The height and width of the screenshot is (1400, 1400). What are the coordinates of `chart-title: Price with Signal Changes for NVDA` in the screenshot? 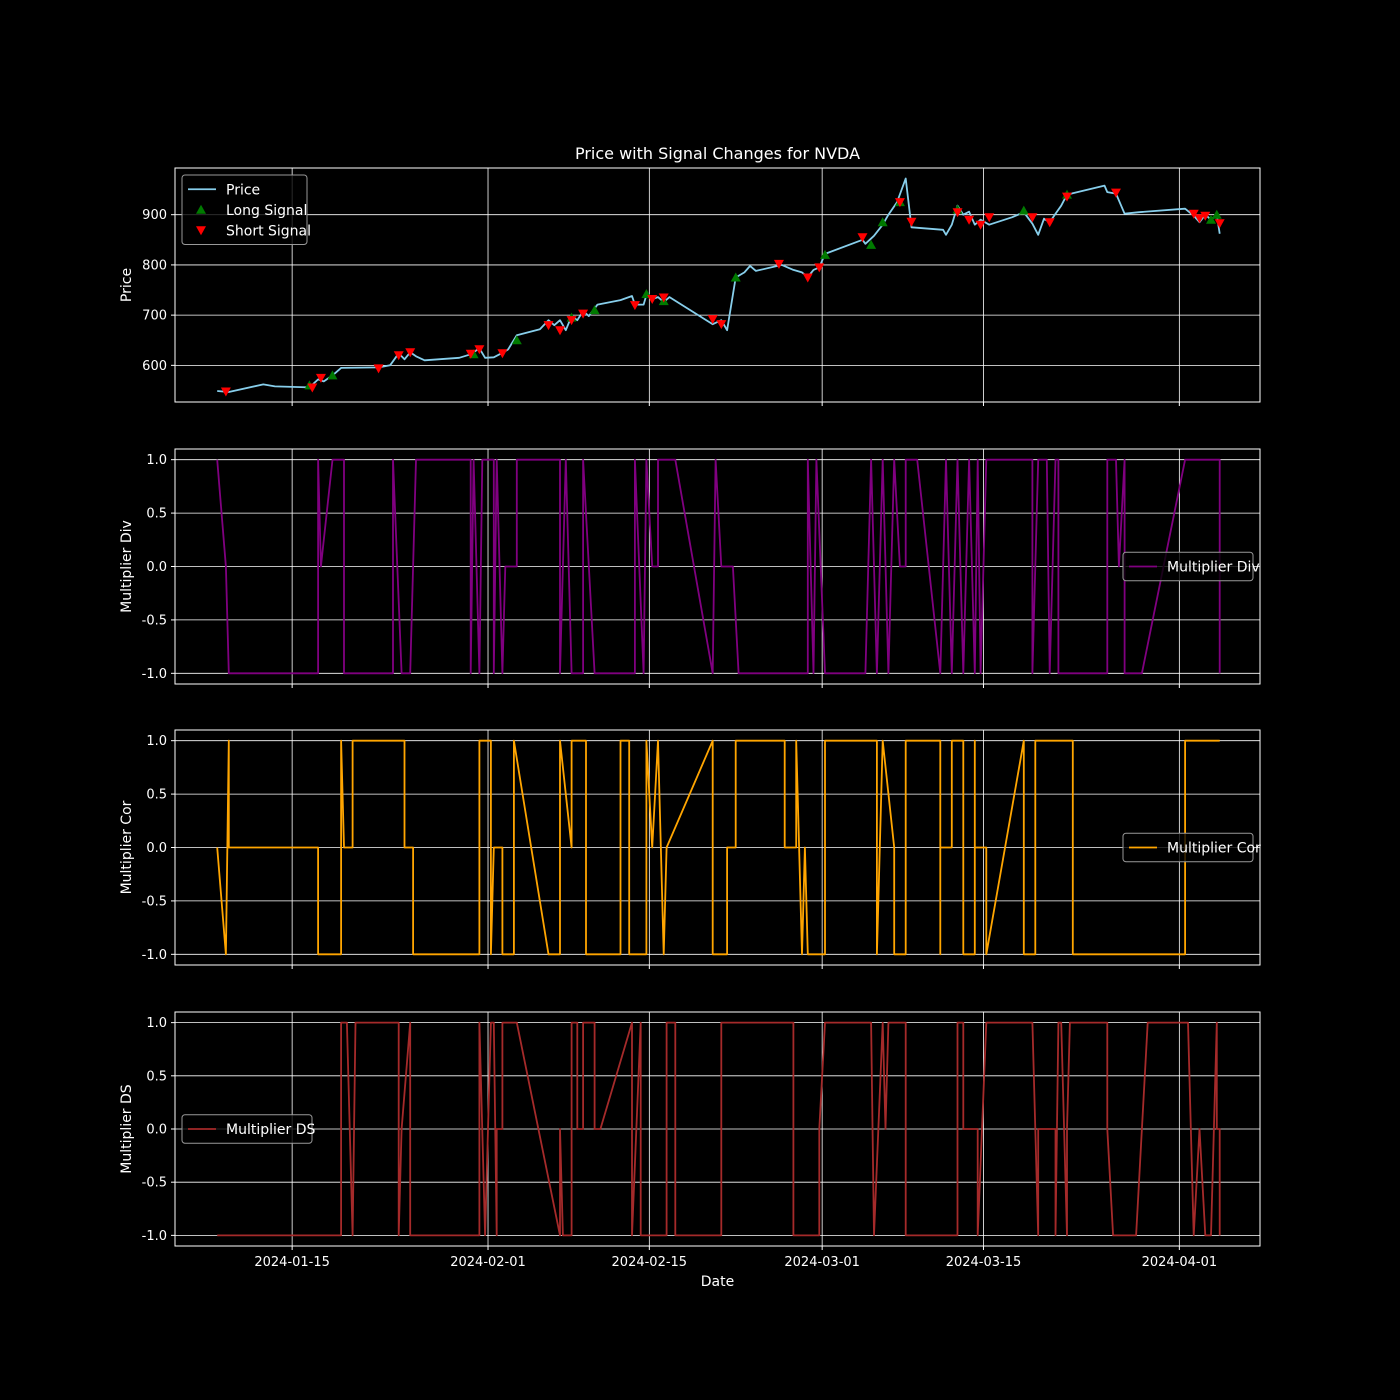 It's located at (717, 153).